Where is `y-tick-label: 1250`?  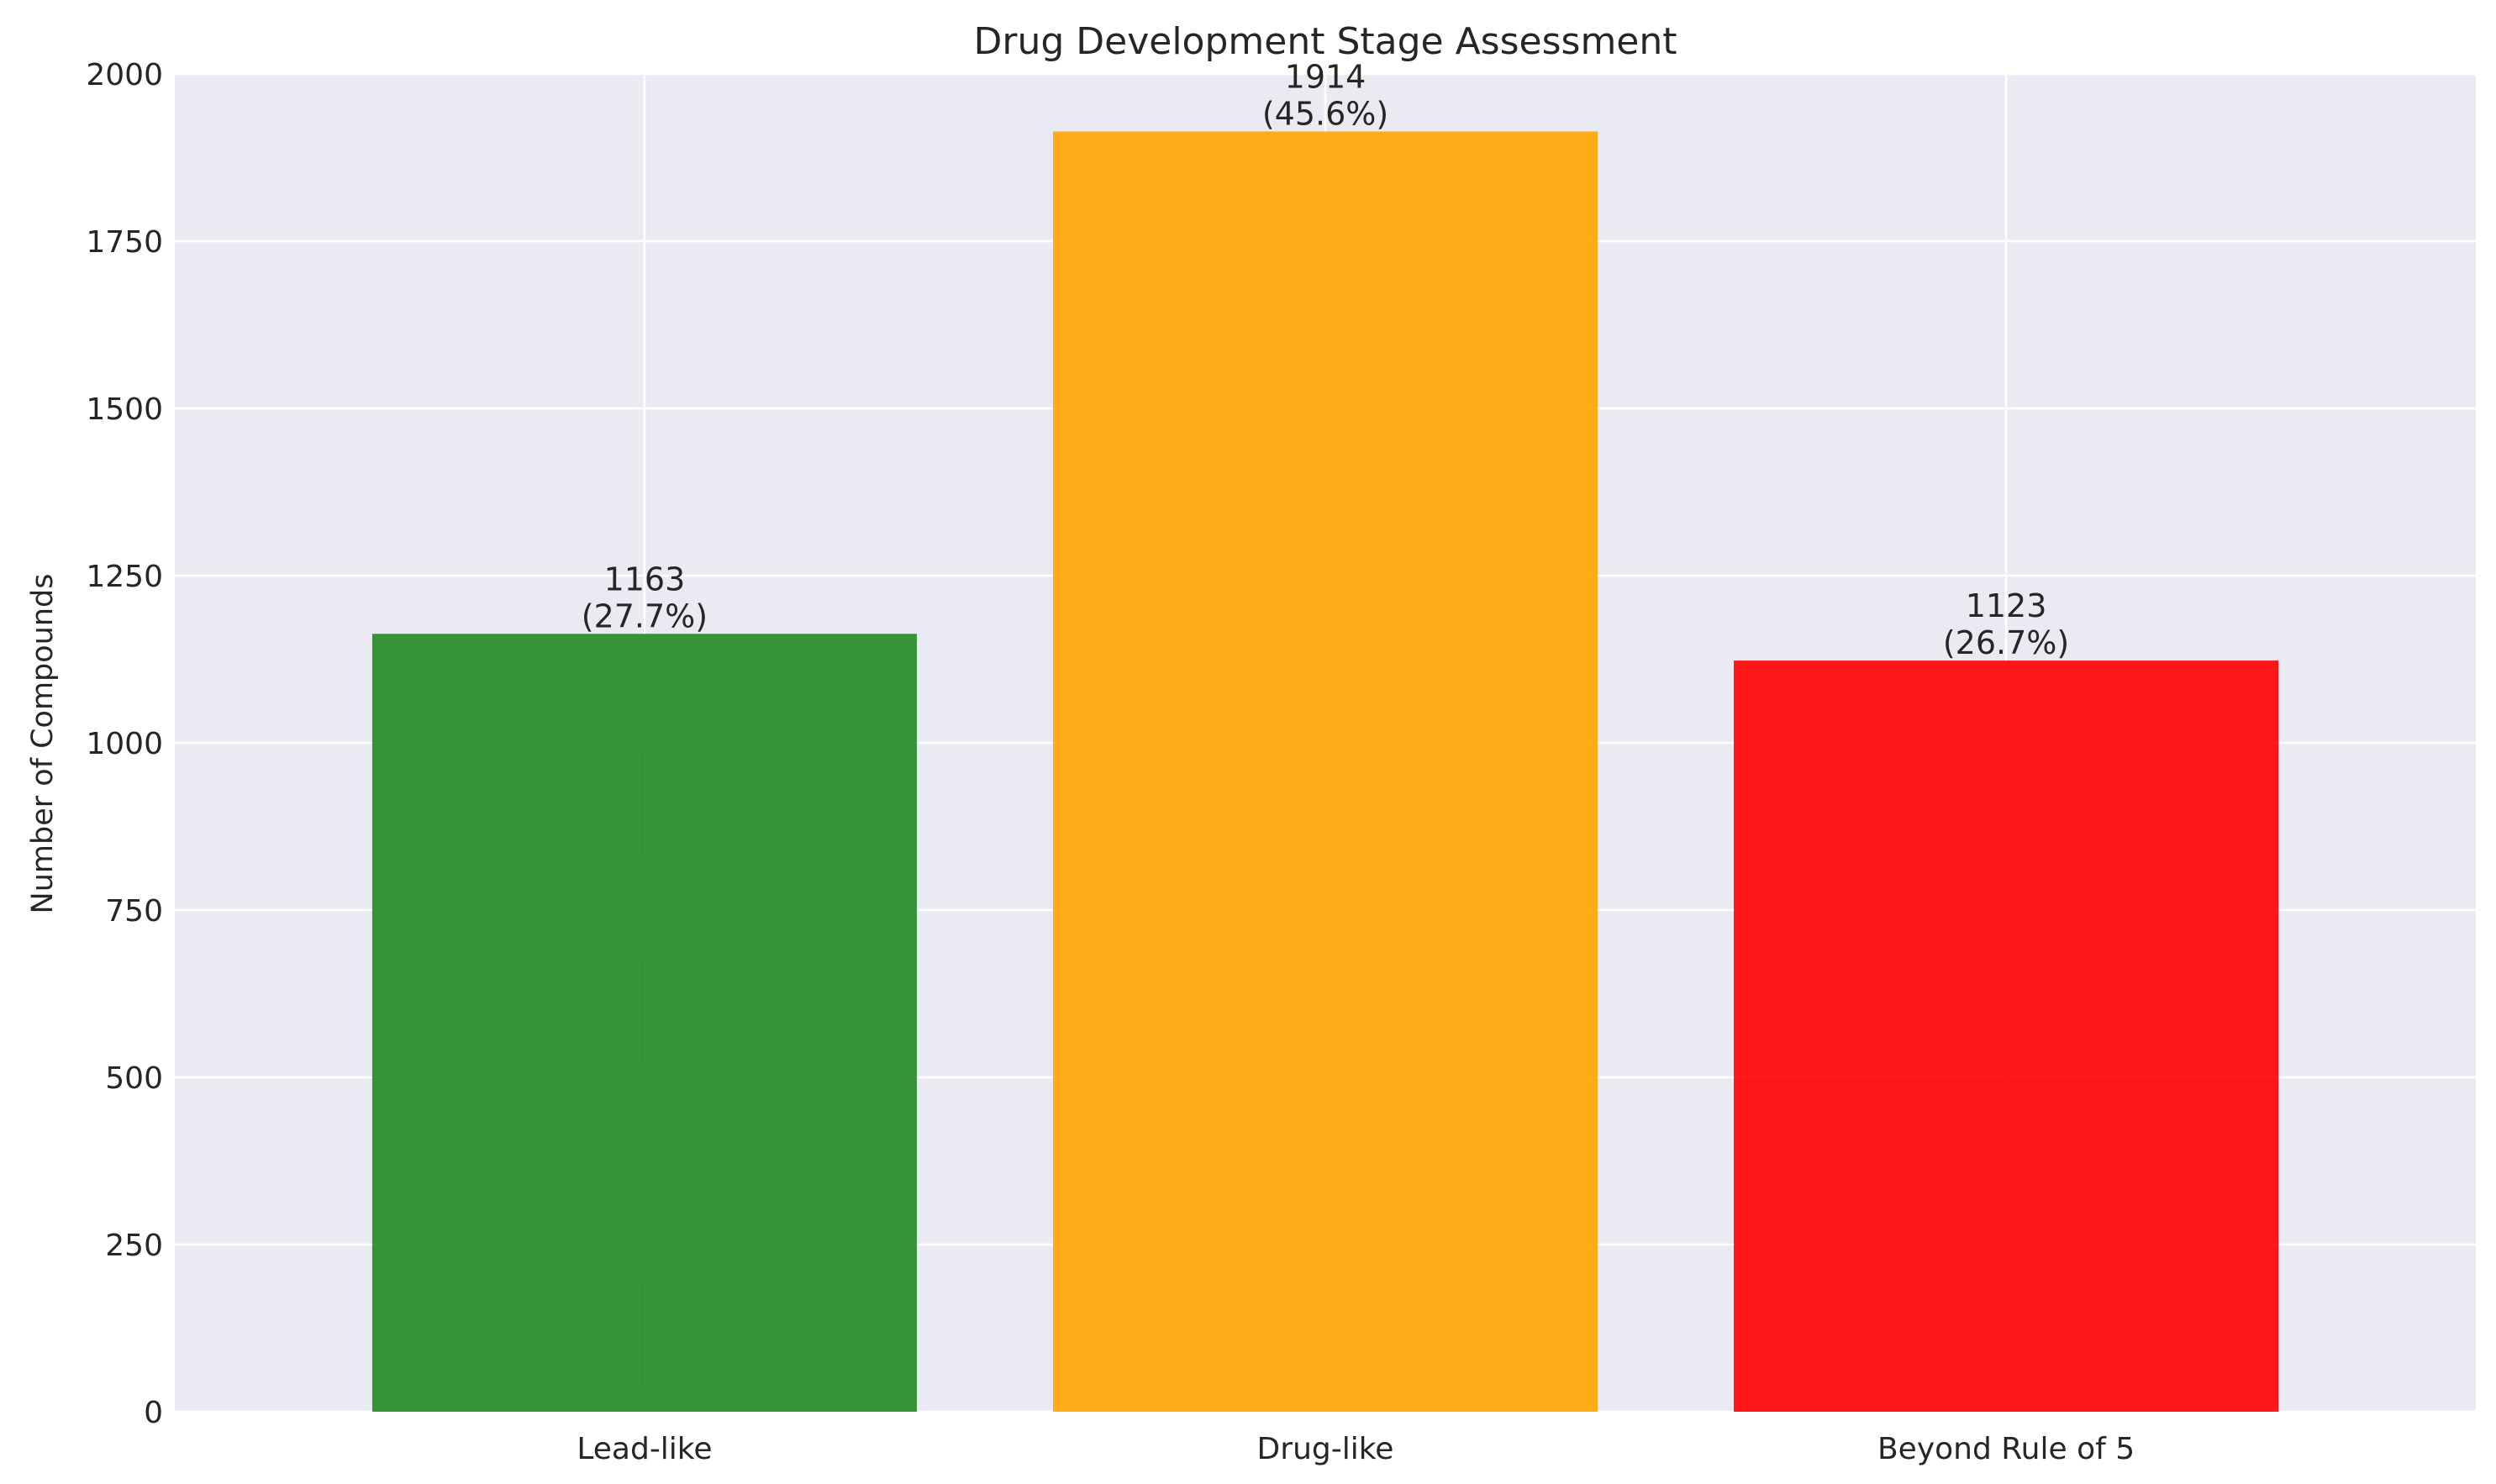
y-tick-label: 1250 is located at coordinates (125, 577).